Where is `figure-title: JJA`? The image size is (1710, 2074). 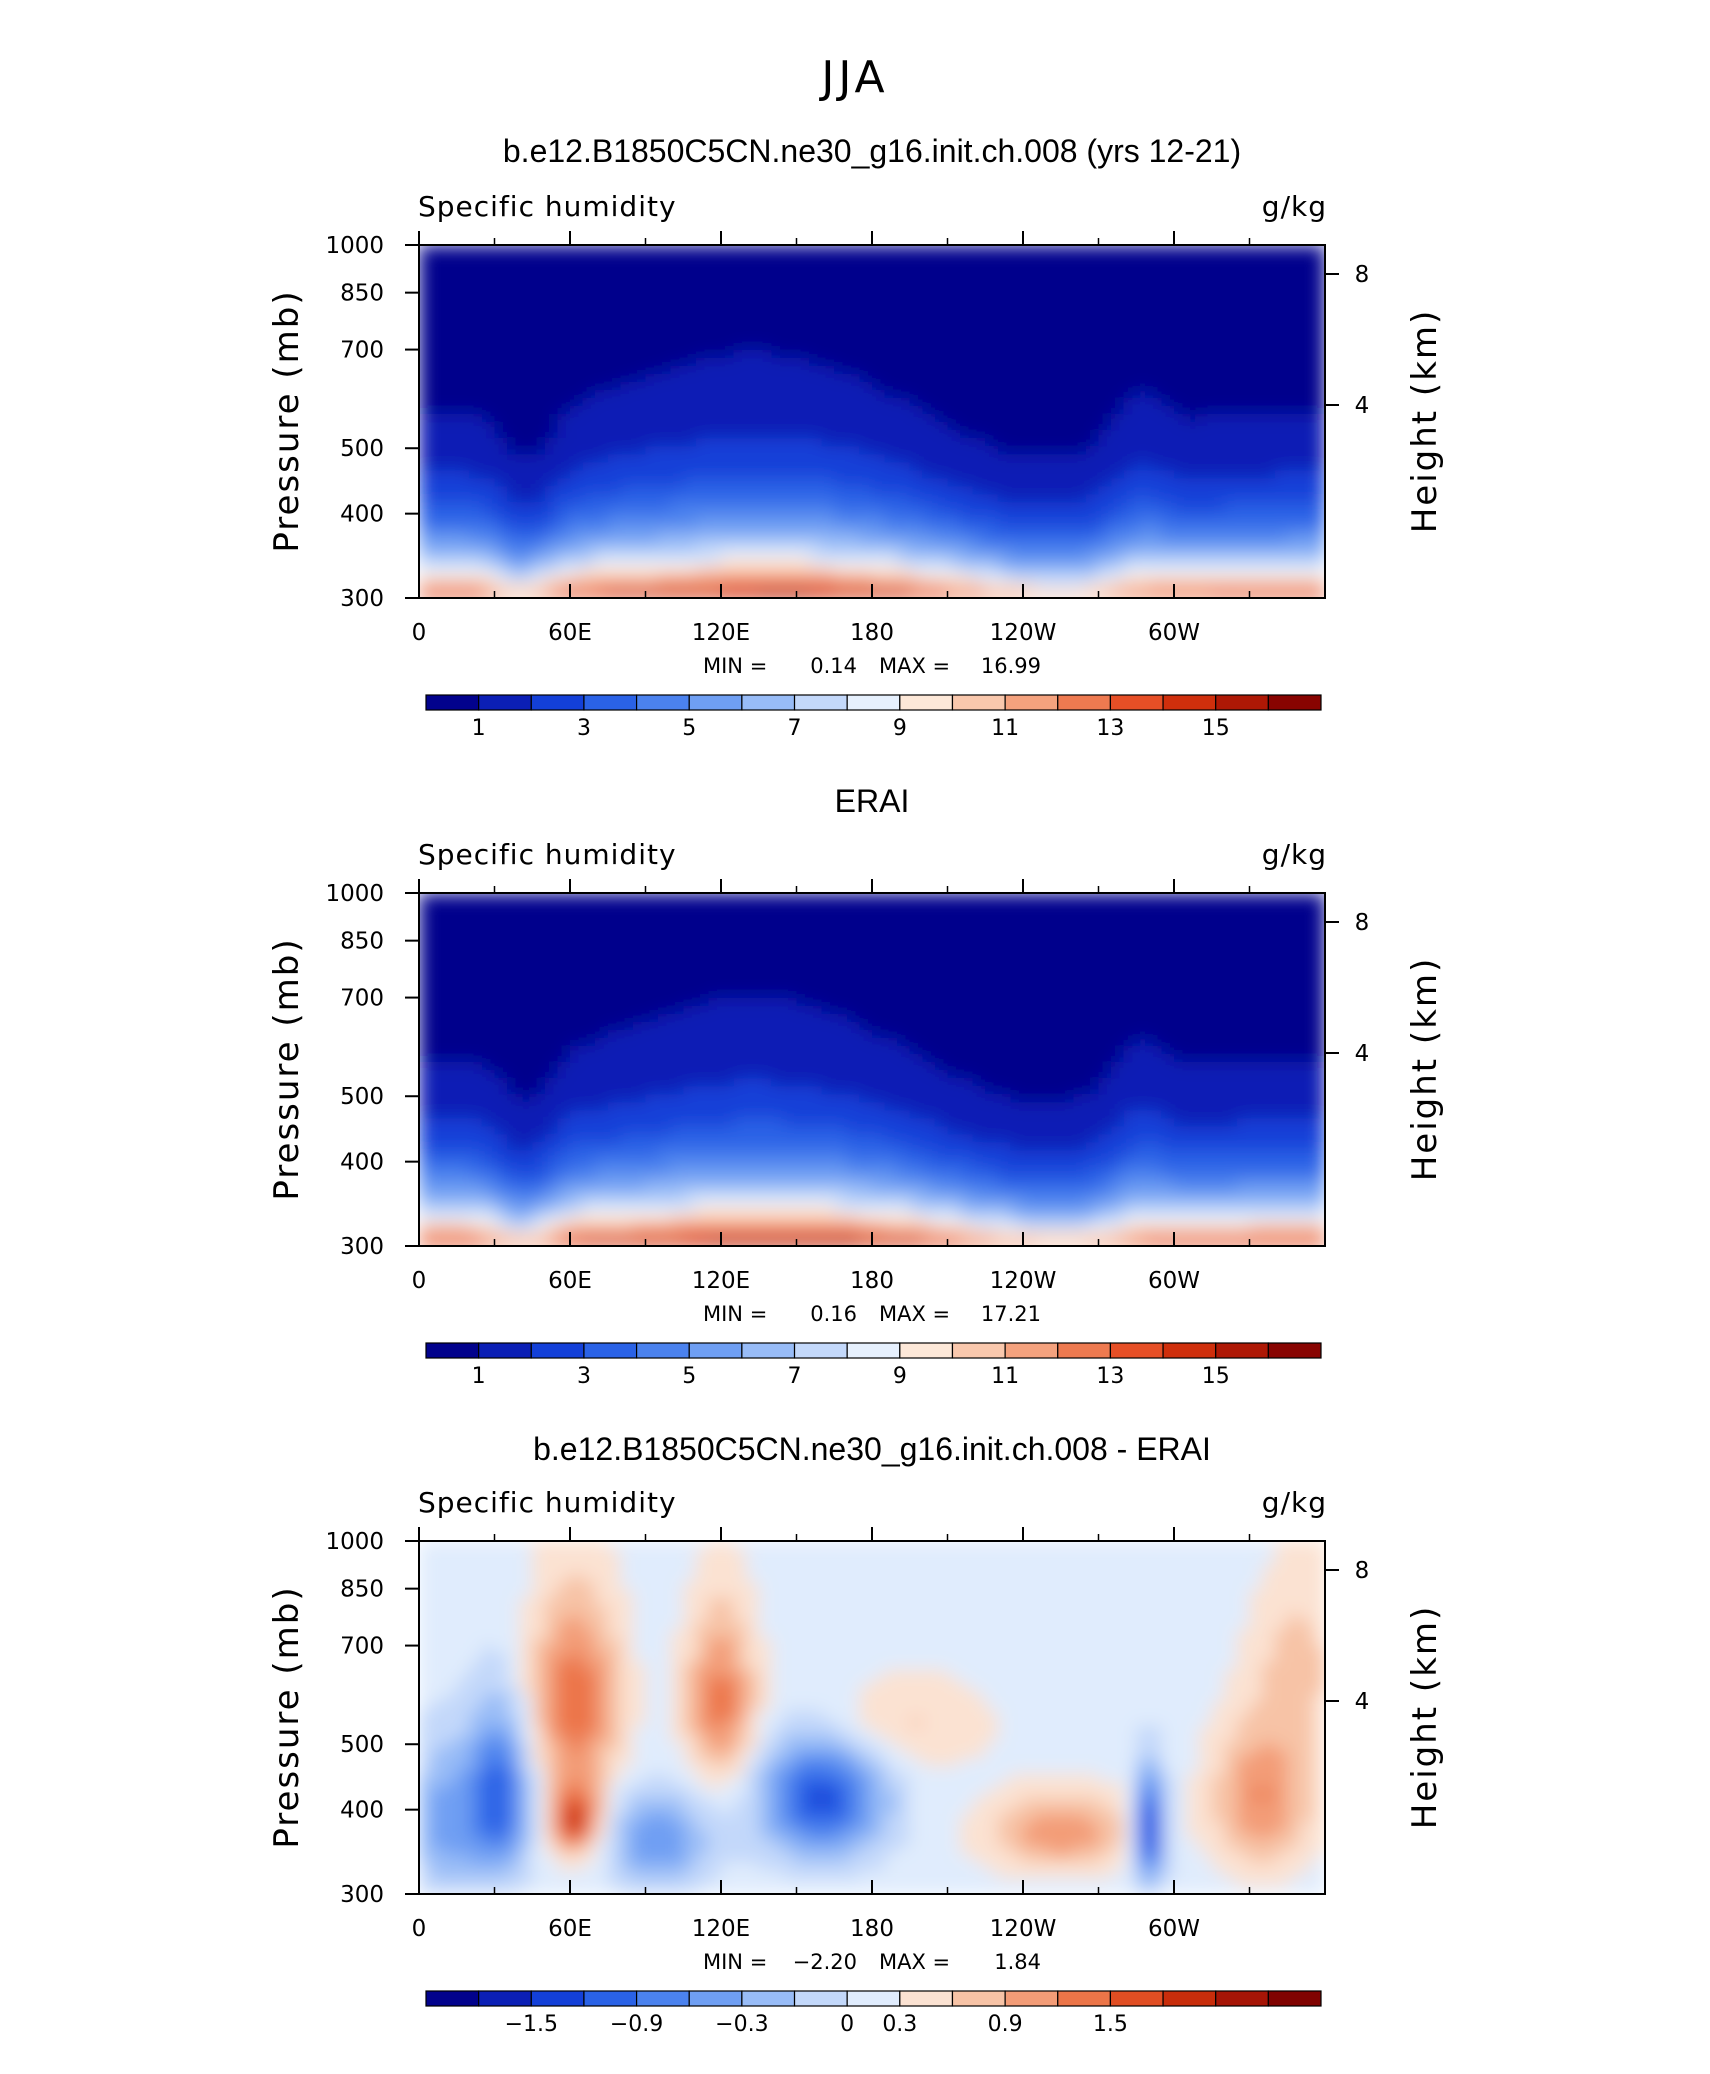
figure-title: JJA is located at coordinates (853, 77).